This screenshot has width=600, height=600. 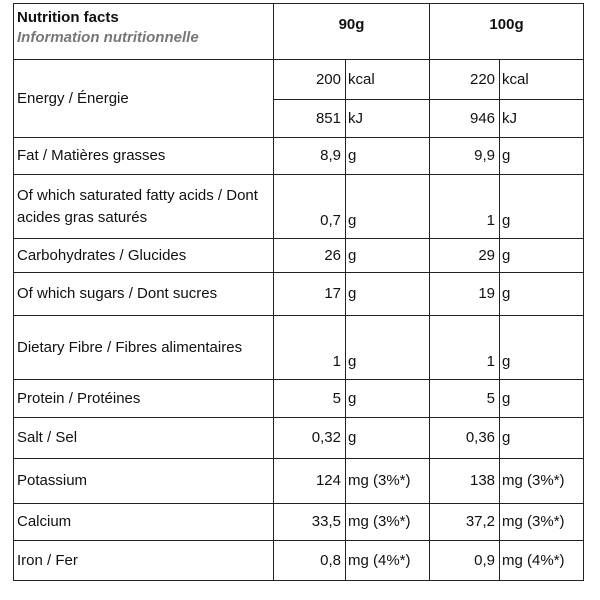 What do you see at coordinates (309, 438) in the screenshot?
I see `row-value-90g: 0,32` at bounding box center [309, 438].